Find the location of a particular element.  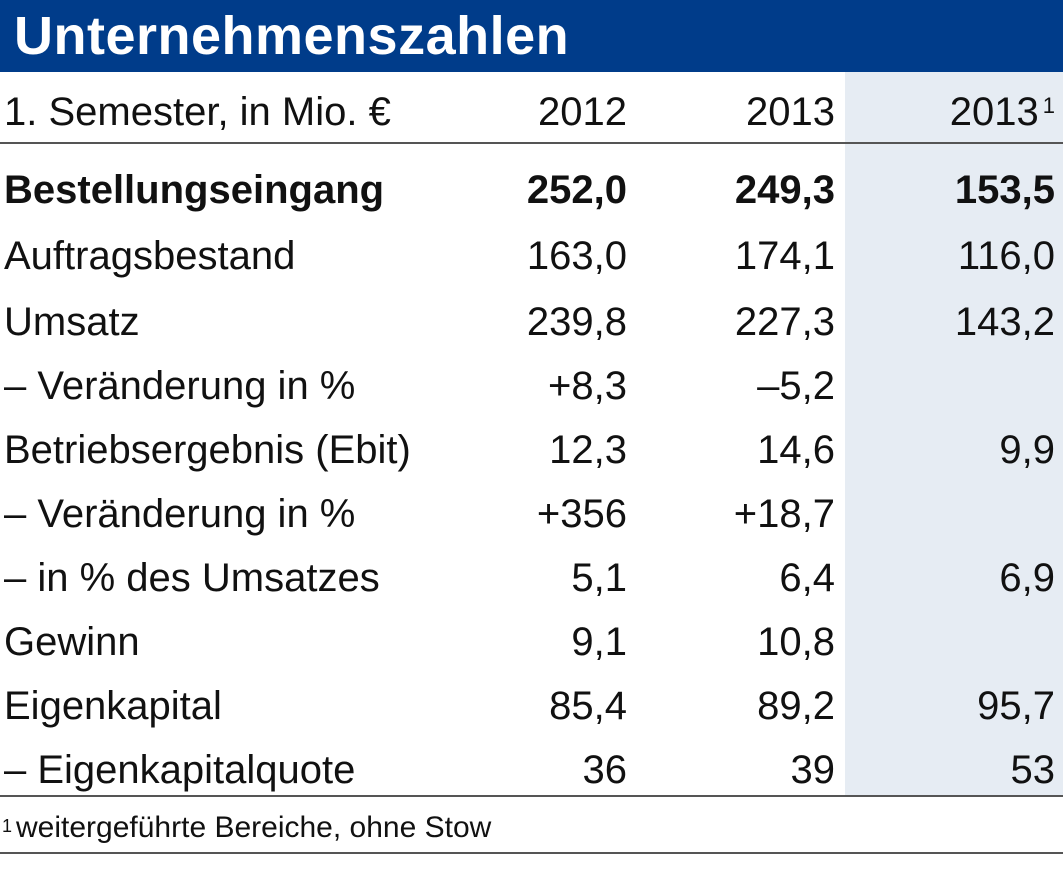

table-row: – Eigenkapitalquote 36 39 53 is located at coordinates (531, 770).